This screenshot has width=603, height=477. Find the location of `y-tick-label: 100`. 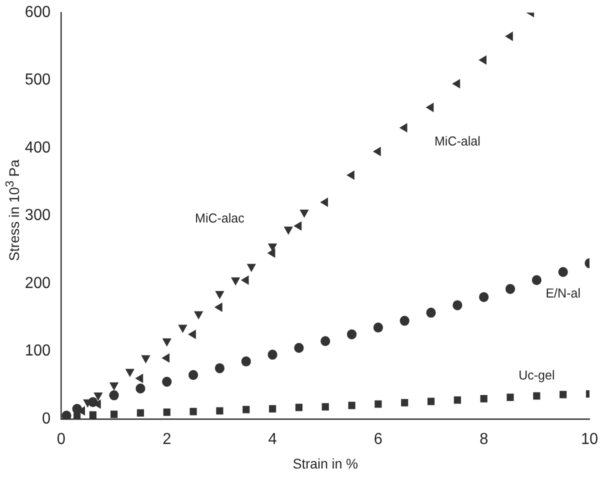

y-tick-label: 100 is located at coordinates (37, 351).